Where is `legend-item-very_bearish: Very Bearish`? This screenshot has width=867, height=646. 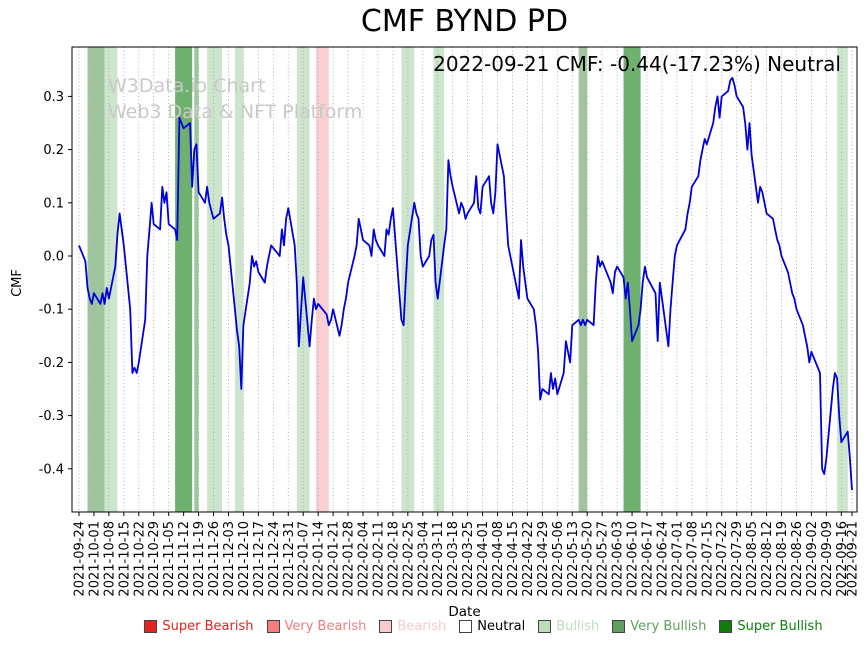
legend-item-very_bearish: Very Bearish is located at coordinates (316, 626).